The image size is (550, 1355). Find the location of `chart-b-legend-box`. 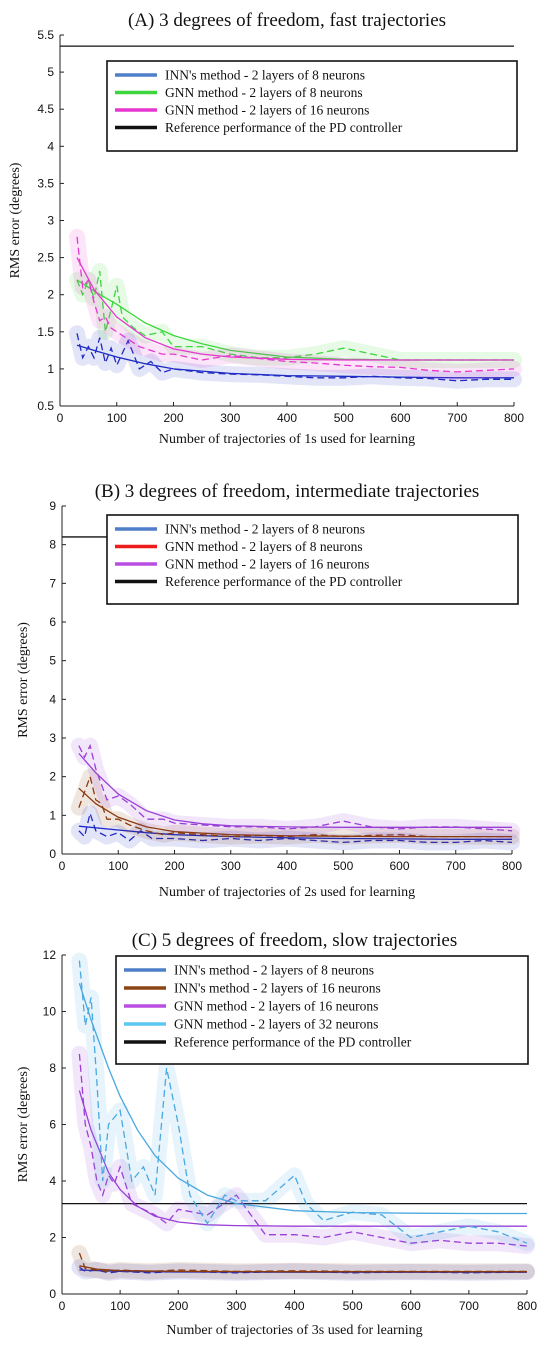

chart-b-legend-box is located at coordinates (312, 559).